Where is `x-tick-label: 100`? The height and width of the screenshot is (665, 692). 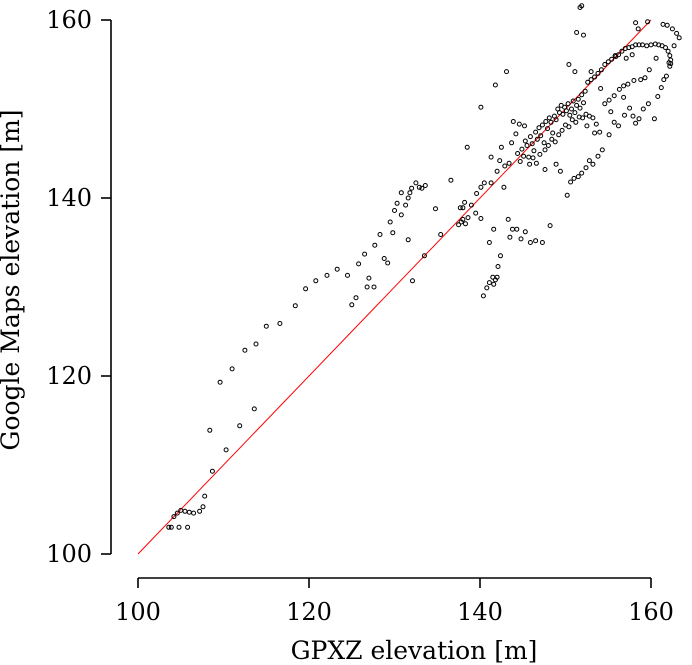
x-tick-label: 100 is located at coordinates (138, 612).